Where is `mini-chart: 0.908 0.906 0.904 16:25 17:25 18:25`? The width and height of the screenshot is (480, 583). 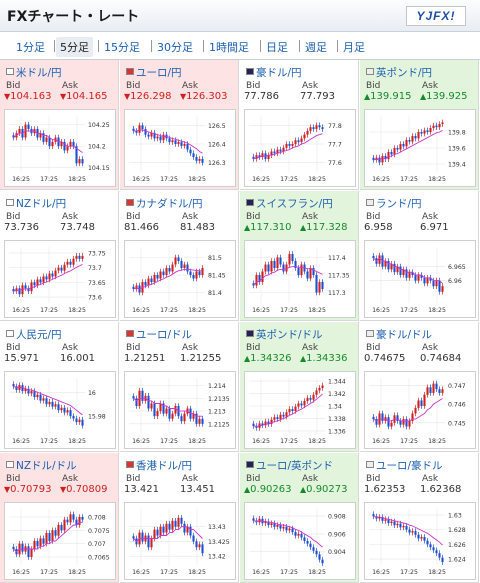
mini-chart: 0.908 0.906 0.904 16:25 17:25 18:25 is located at coordinates (300, 541).